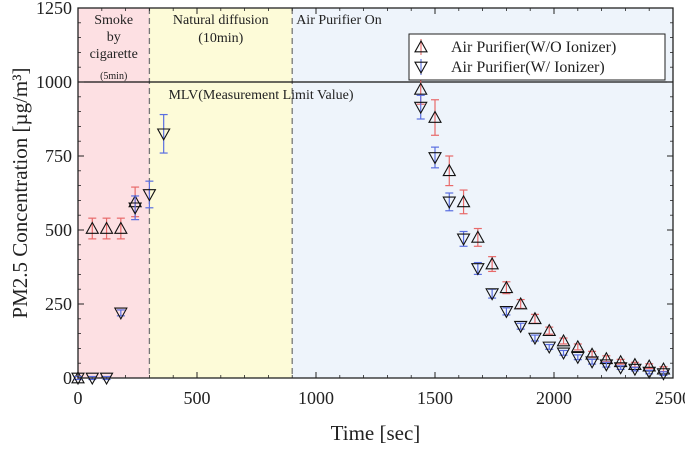  What do you see at coordinates (54, 9) in the screenshot?
I see `y-tick-label: 1250` at bounding box center [54, 9].